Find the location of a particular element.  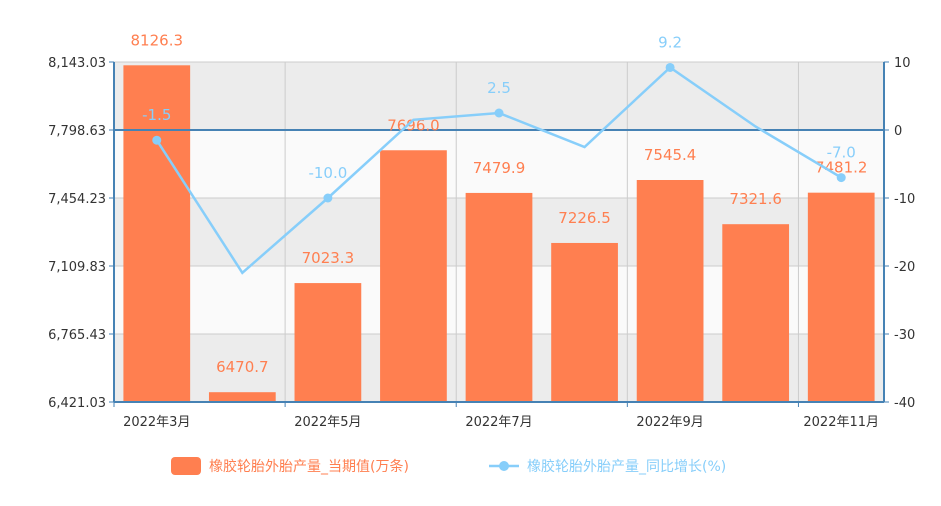

y-right-tick-label: -30 is located at coordinates (904, 335).